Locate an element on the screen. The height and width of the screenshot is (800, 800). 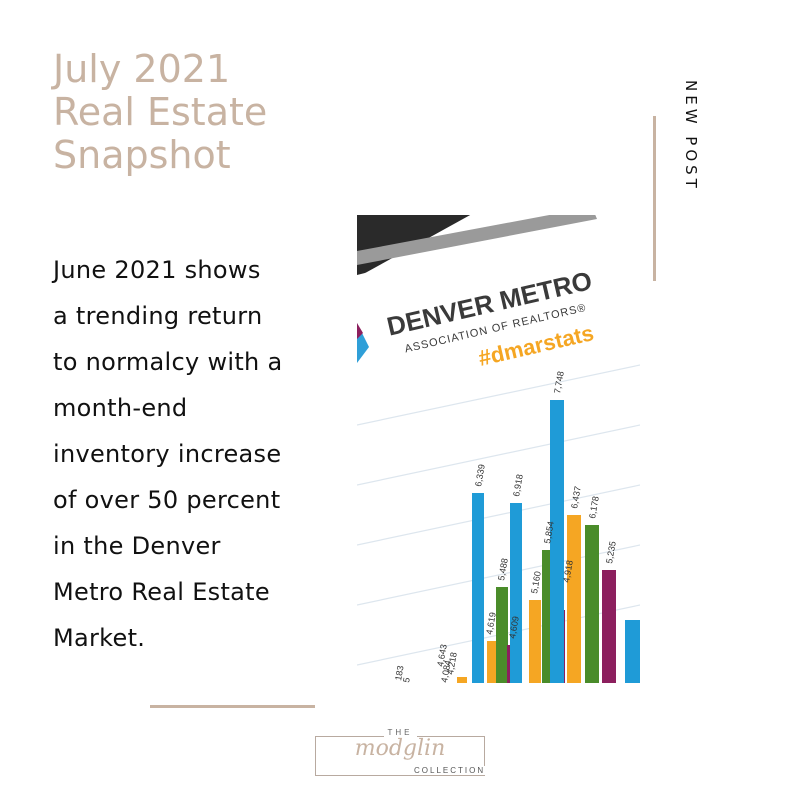
bar-label: 4,643 is located at coordinates (442, 655).